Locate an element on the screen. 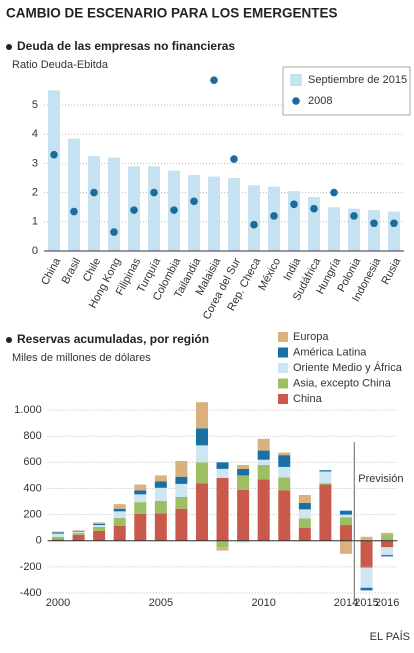 The width and height of the screenshot is (414, 653). y-axis-label: Ratio Deuda-Ebitda is located at coordinates (60, 65).